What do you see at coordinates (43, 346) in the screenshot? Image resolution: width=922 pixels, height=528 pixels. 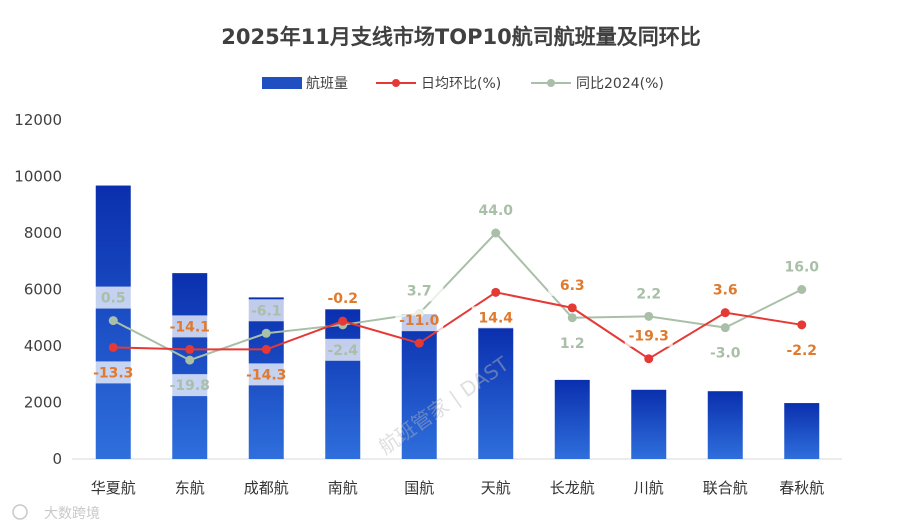 I see `y-tick-label: 4000` at bounding box center [43, 346].